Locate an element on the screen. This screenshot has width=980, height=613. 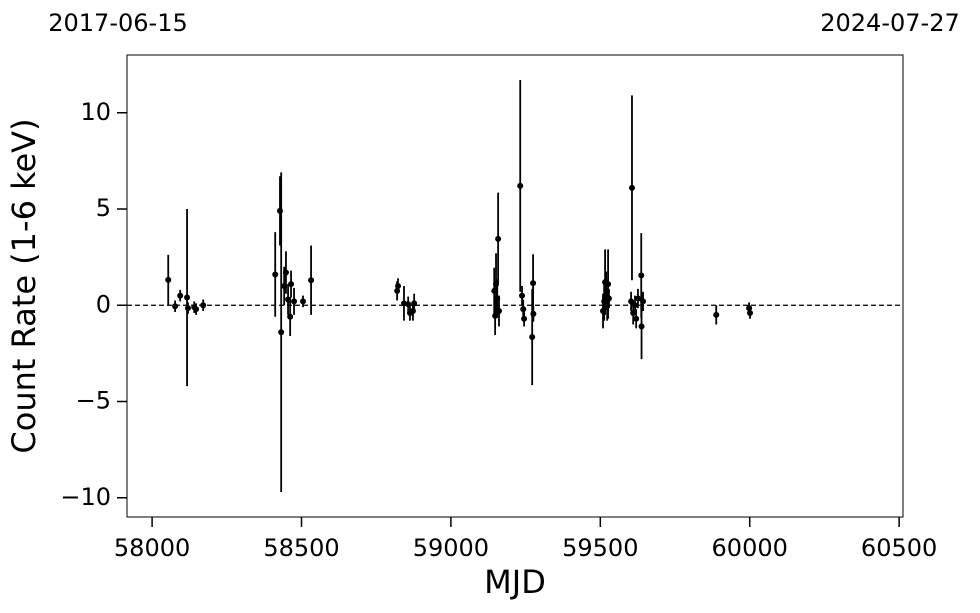
x-tick-label: 60000 is located at coordinates (750, 548).